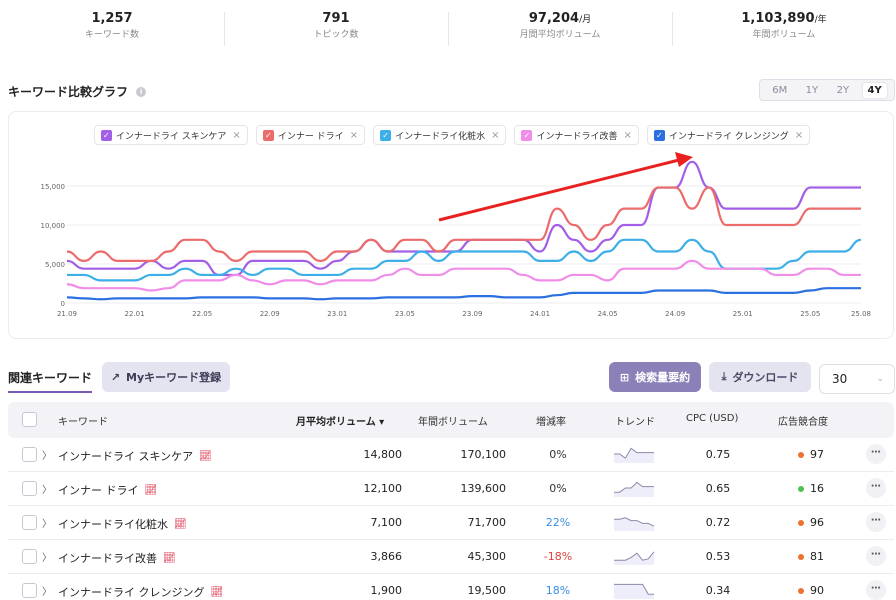 Image resolution: width=896 pixels, height=600 pixels. I want to click on competition-cell: 81, so click(811, 556).